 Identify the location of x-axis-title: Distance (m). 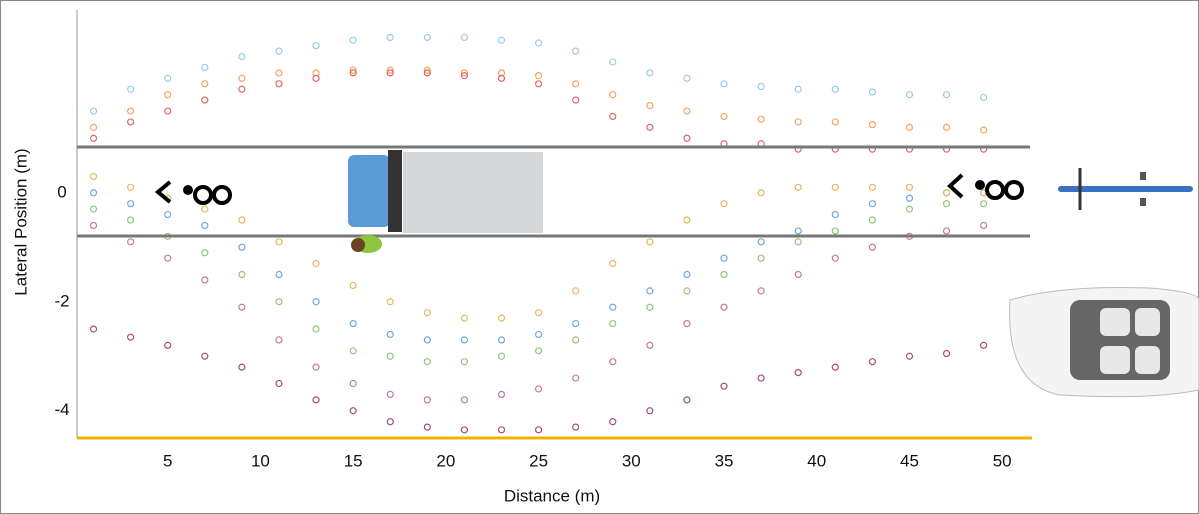
(552, 495).